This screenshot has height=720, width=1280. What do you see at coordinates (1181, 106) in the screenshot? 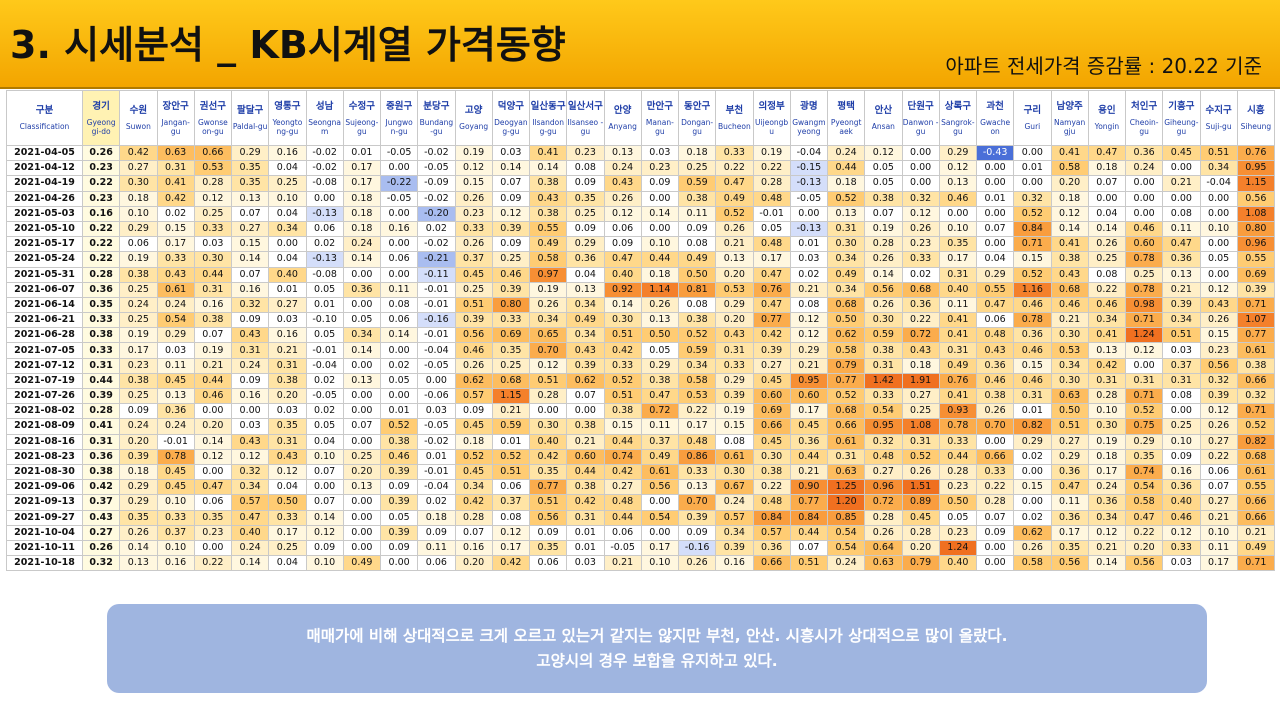
I see `column-header-ko: 기흥구` at bounding box center [1181, 106].